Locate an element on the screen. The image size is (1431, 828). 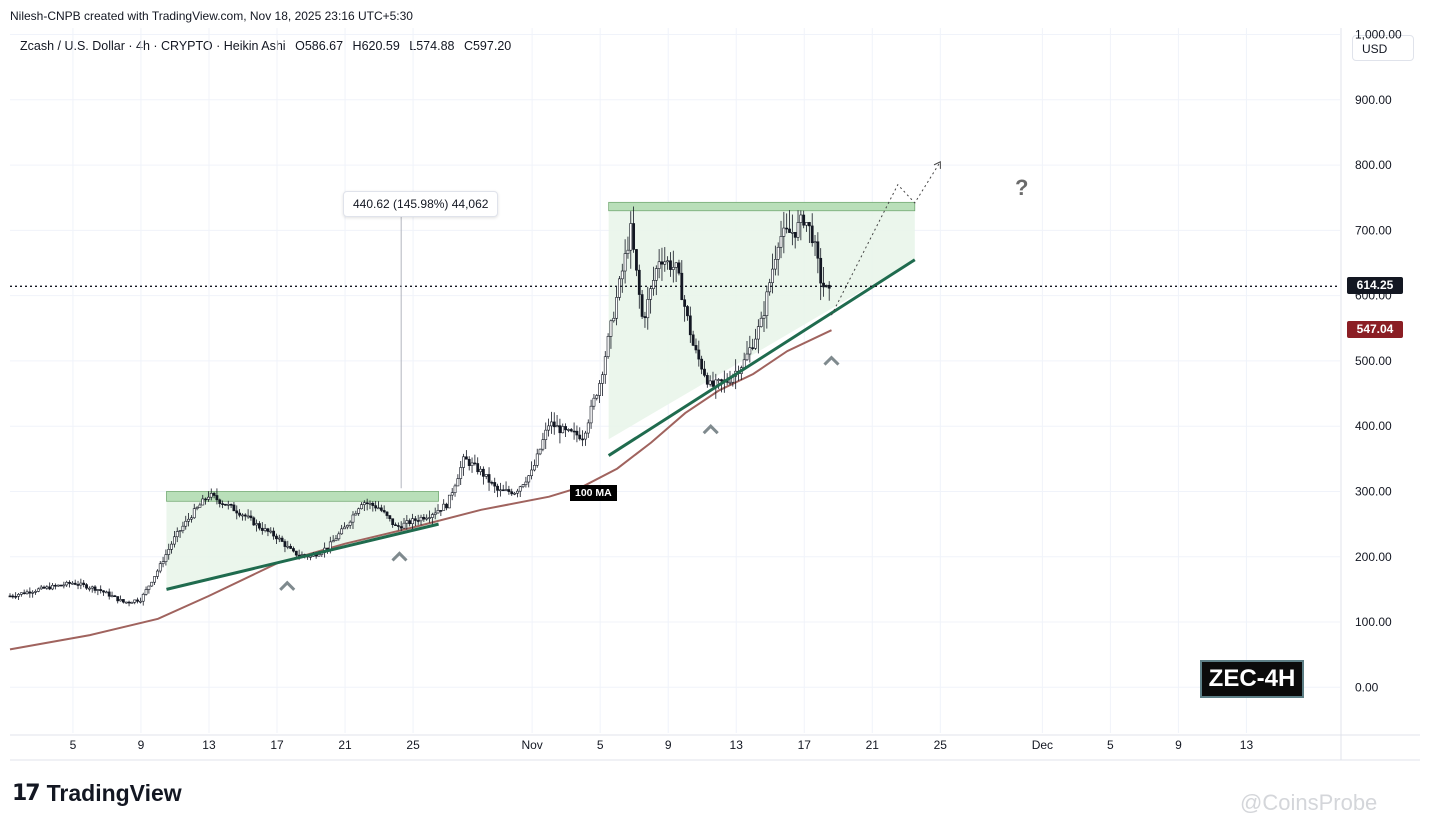
higher-low-markers is located at coordinates (559, 473).